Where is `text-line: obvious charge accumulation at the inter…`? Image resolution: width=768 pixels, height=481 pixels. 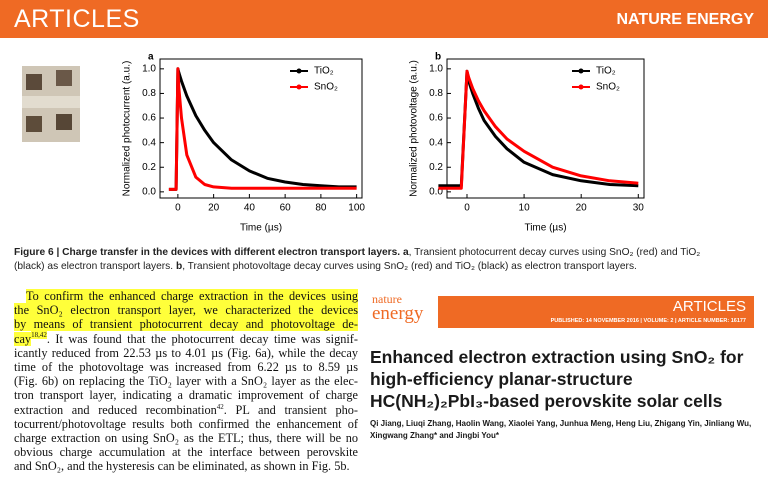
text-line: obvious charge accumulation at the inter… is located at coordinates (186, 452).